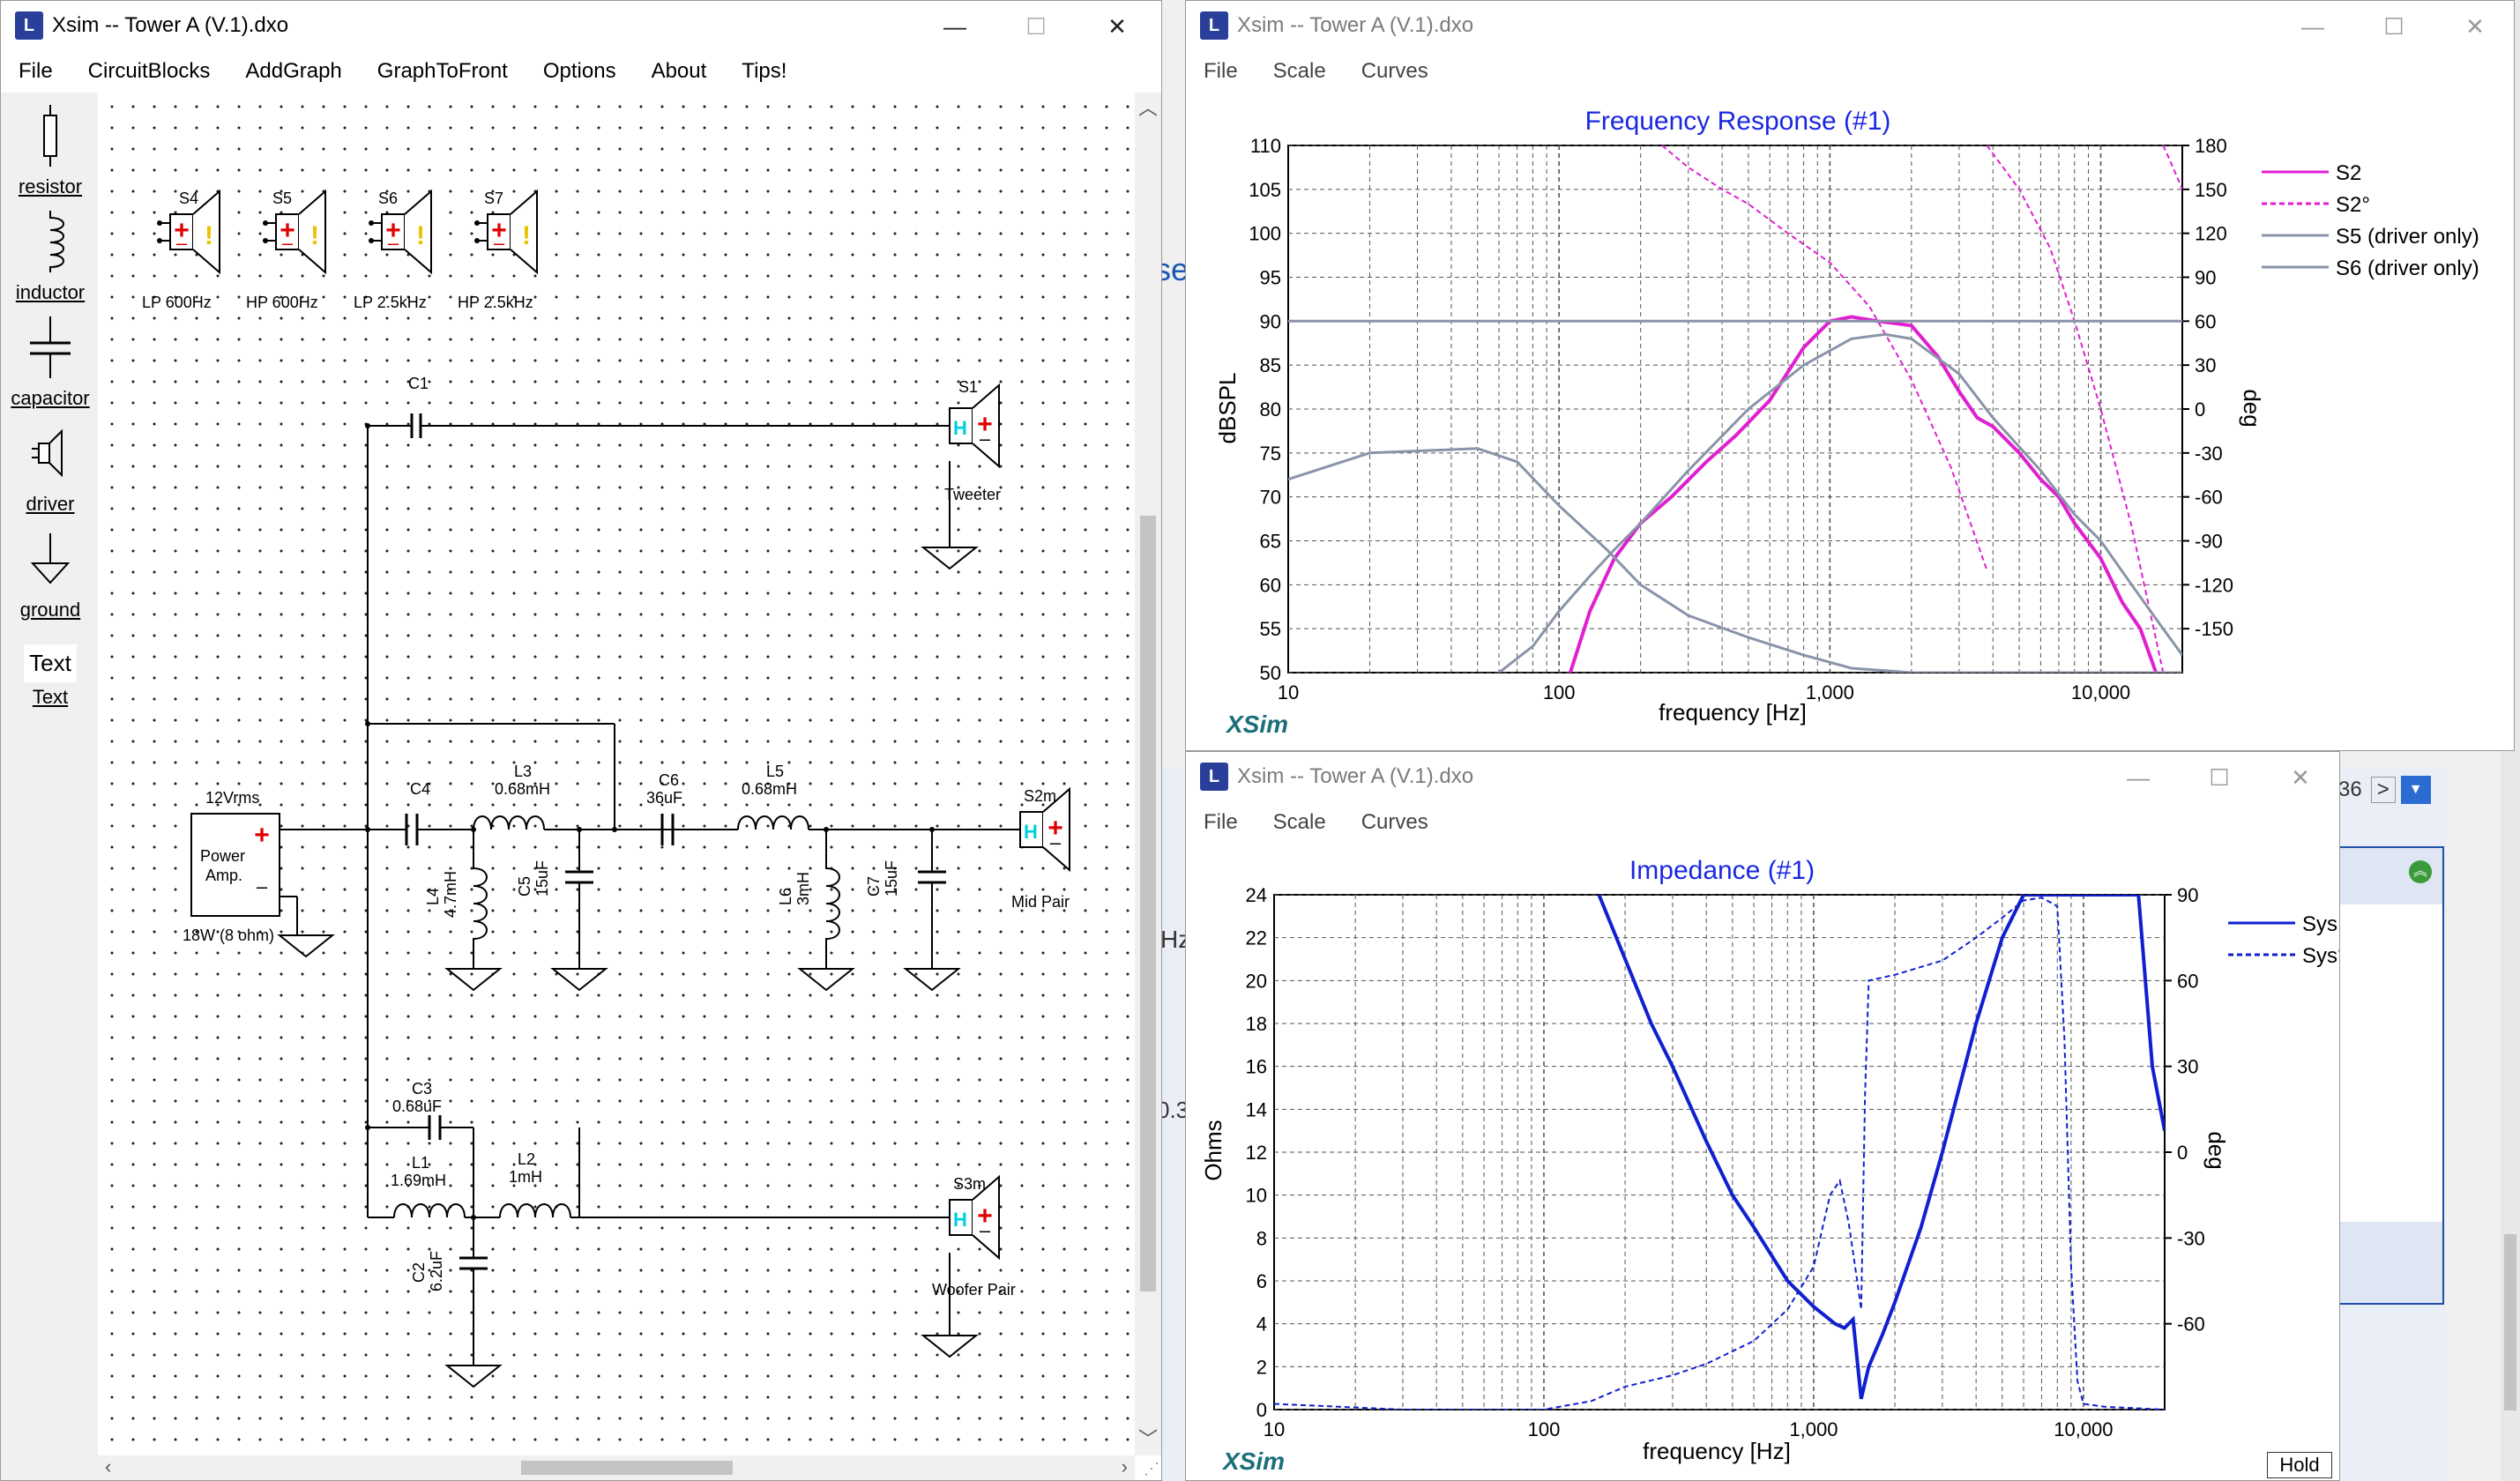 The image size is (2520, 1481). What do you see at coordinates (293, 71) in the screenshot?
I see `menu-addgraph: AddGraph` at bounding box center [293, 71].